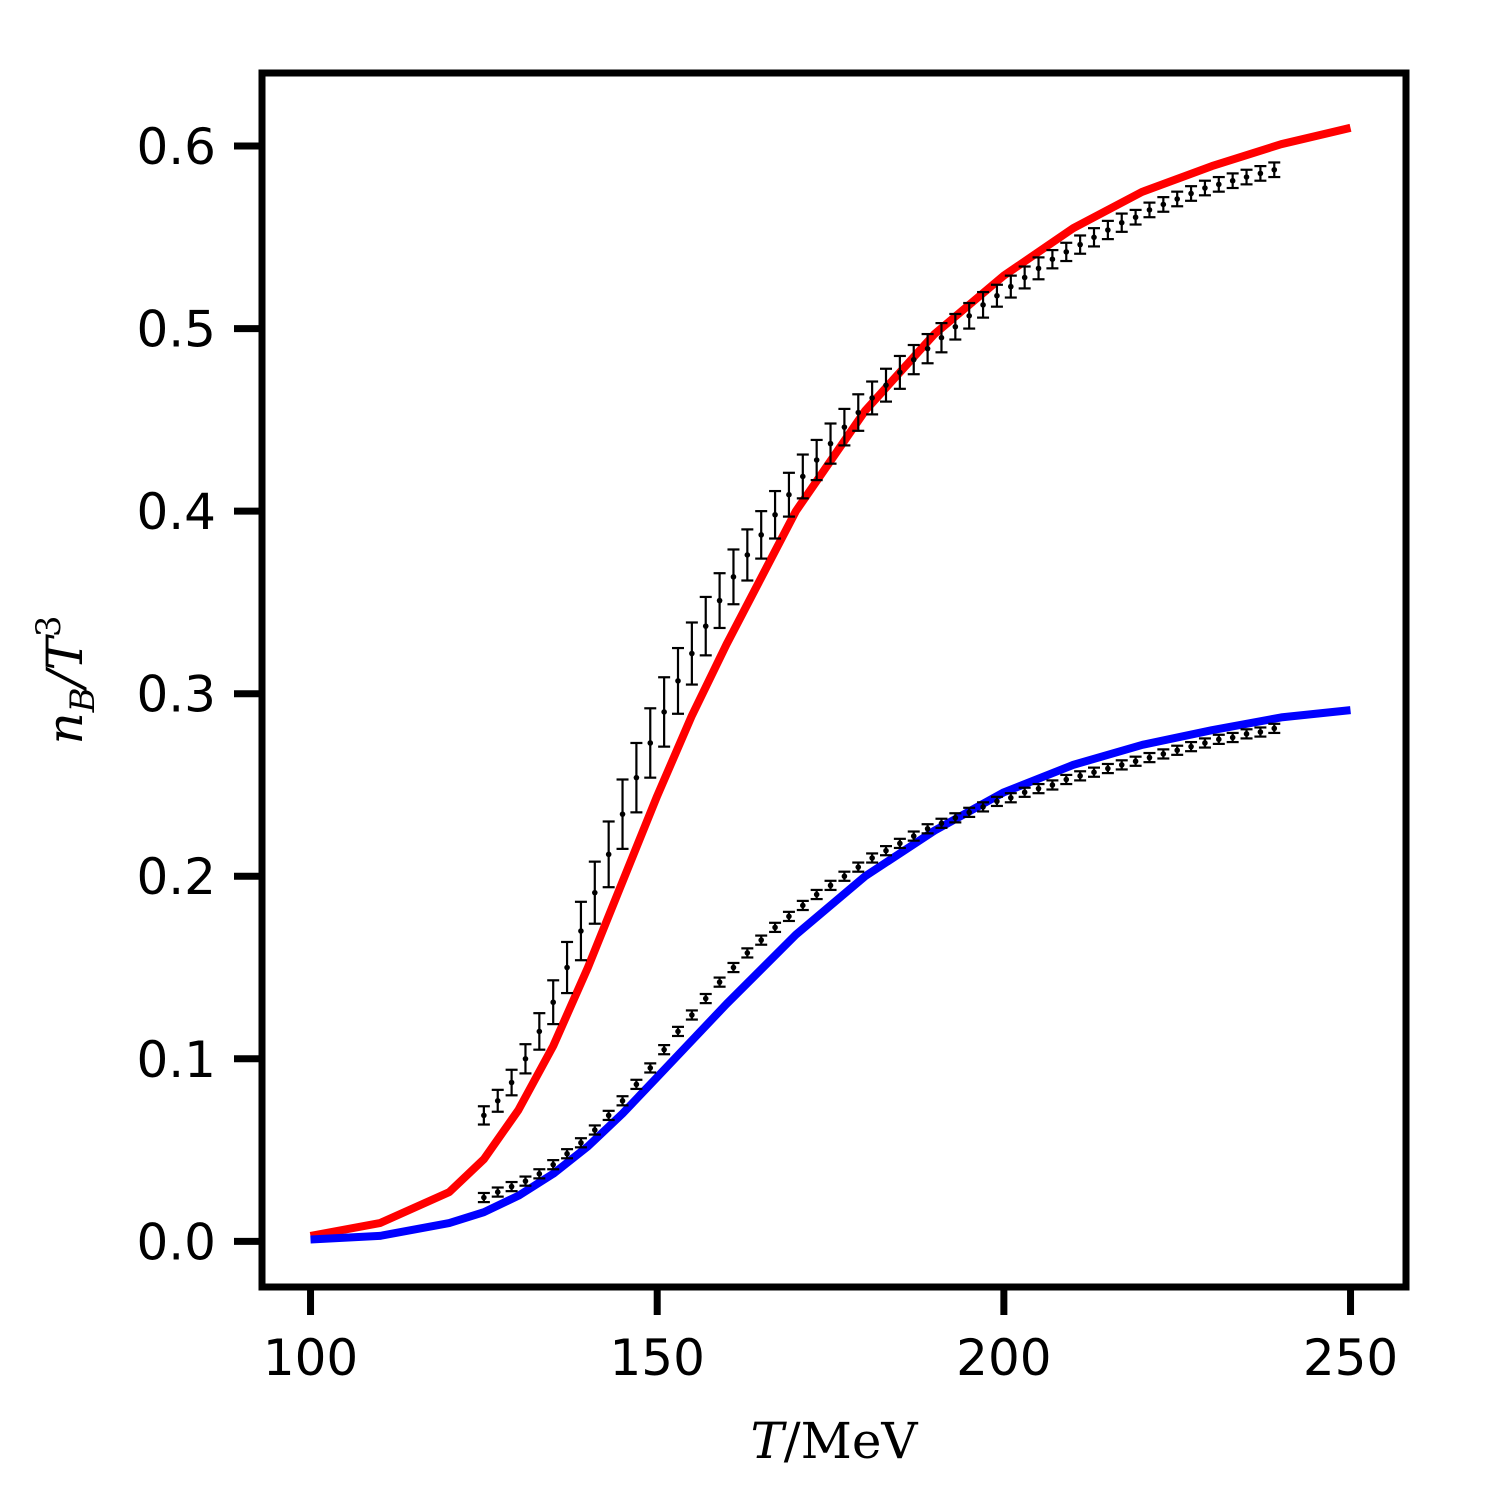 The width and height of the screenshot is (1500, 1491). What do you see at coordinates (176, 330) in the screenshot?
I see `y-tick-label: 0.5` at bounding box center [176, 330].